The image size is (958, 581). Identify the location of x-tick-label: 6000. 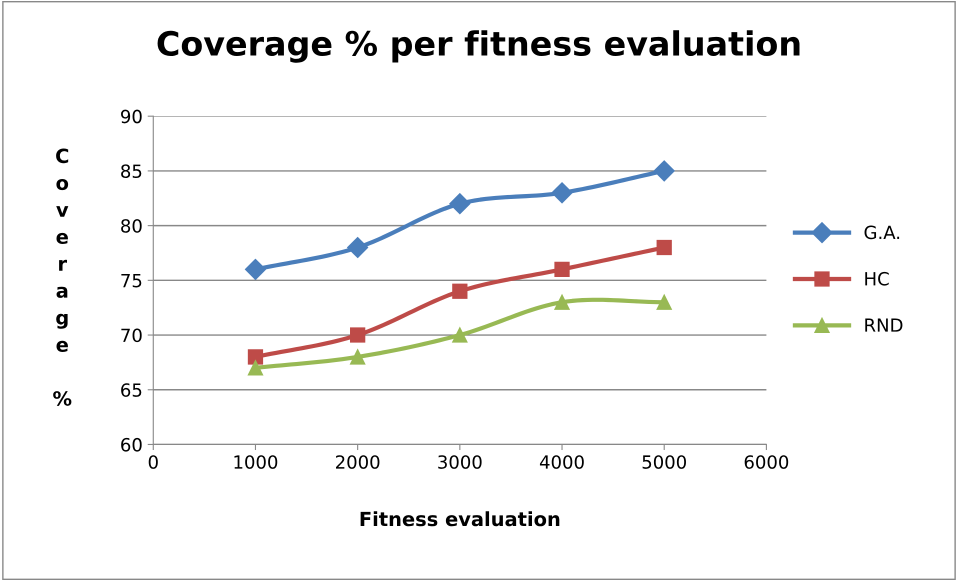
(766, 462).